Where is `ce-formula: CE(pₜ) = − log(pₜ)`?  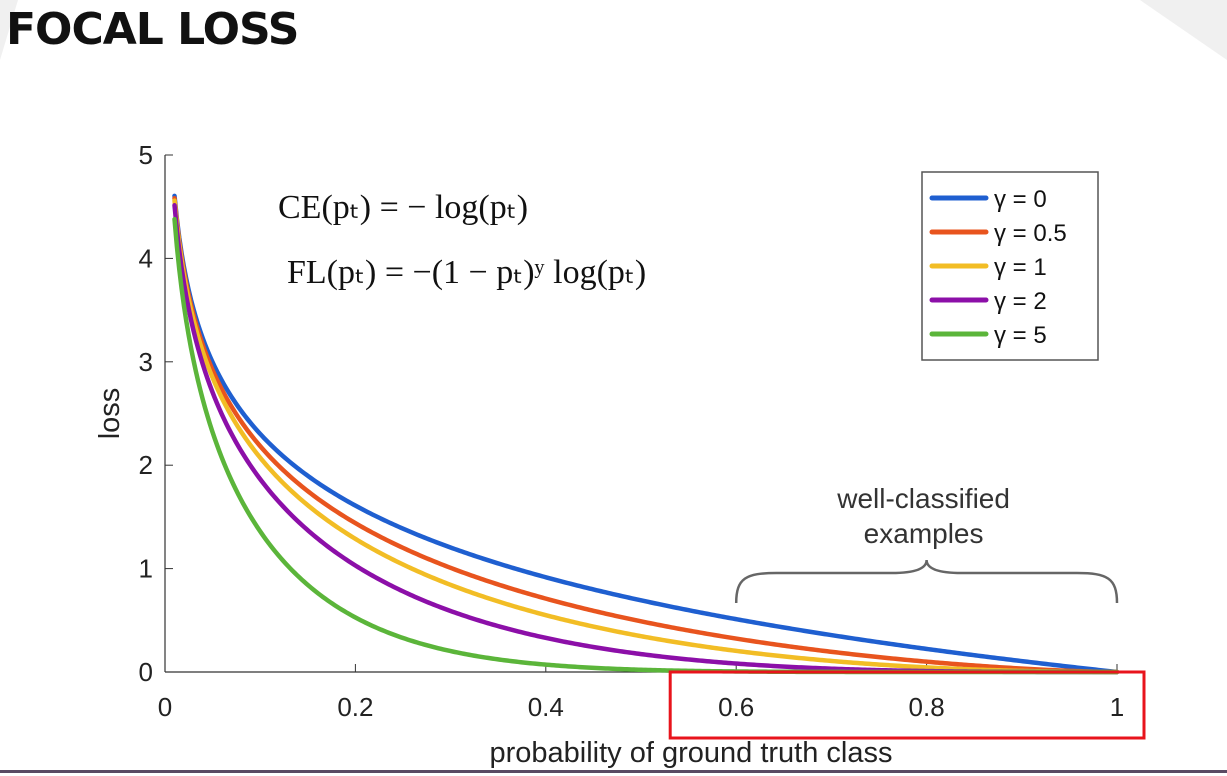
ce-formula: CE(pₜ) = − log(pₜ) is located at coordinates (403, 207).